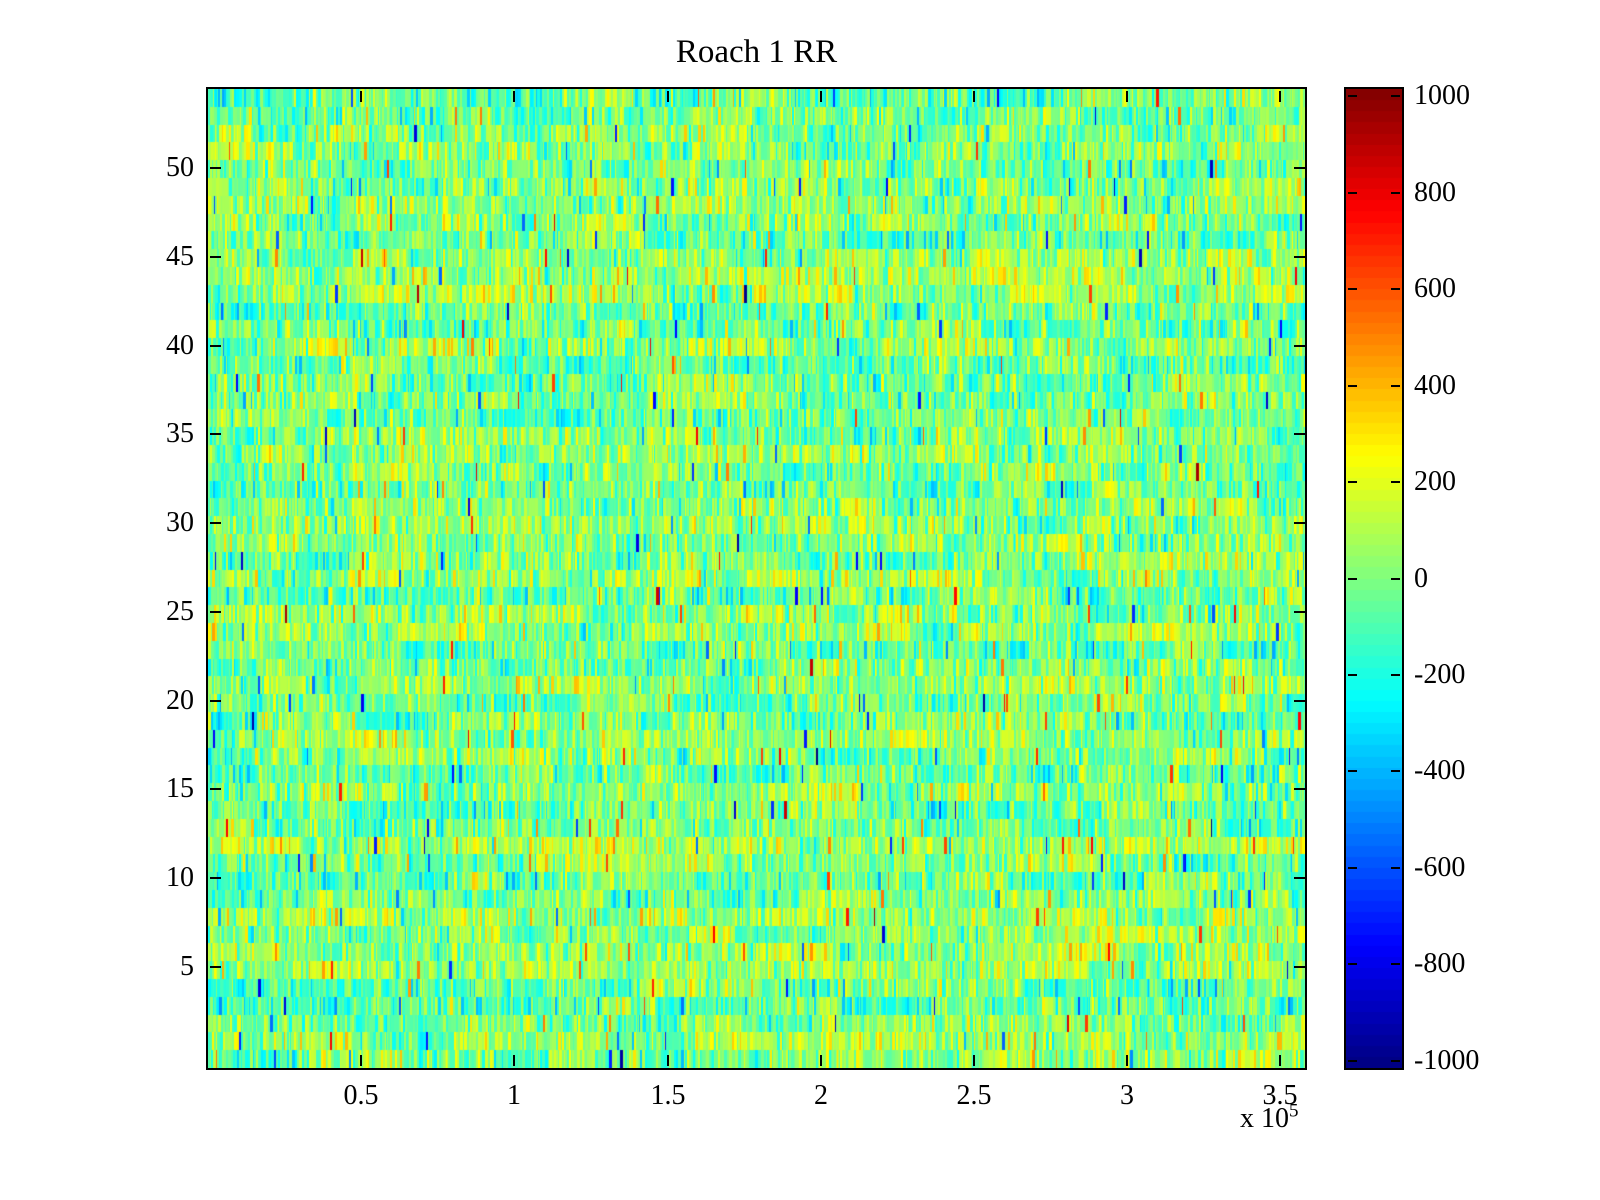  What do you see at coordinates (756, 52) in the screenshot?
I see `chart-title: Roach 1 RR` at bounding box center [756, 52].